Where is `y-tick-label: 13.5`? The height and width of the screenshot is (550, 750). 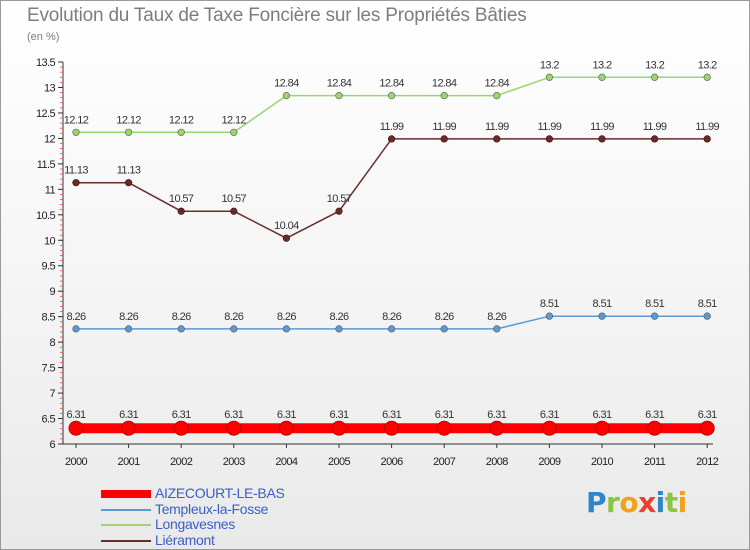
y-tick-label: 13.5 is located at coordinates (45, 63).